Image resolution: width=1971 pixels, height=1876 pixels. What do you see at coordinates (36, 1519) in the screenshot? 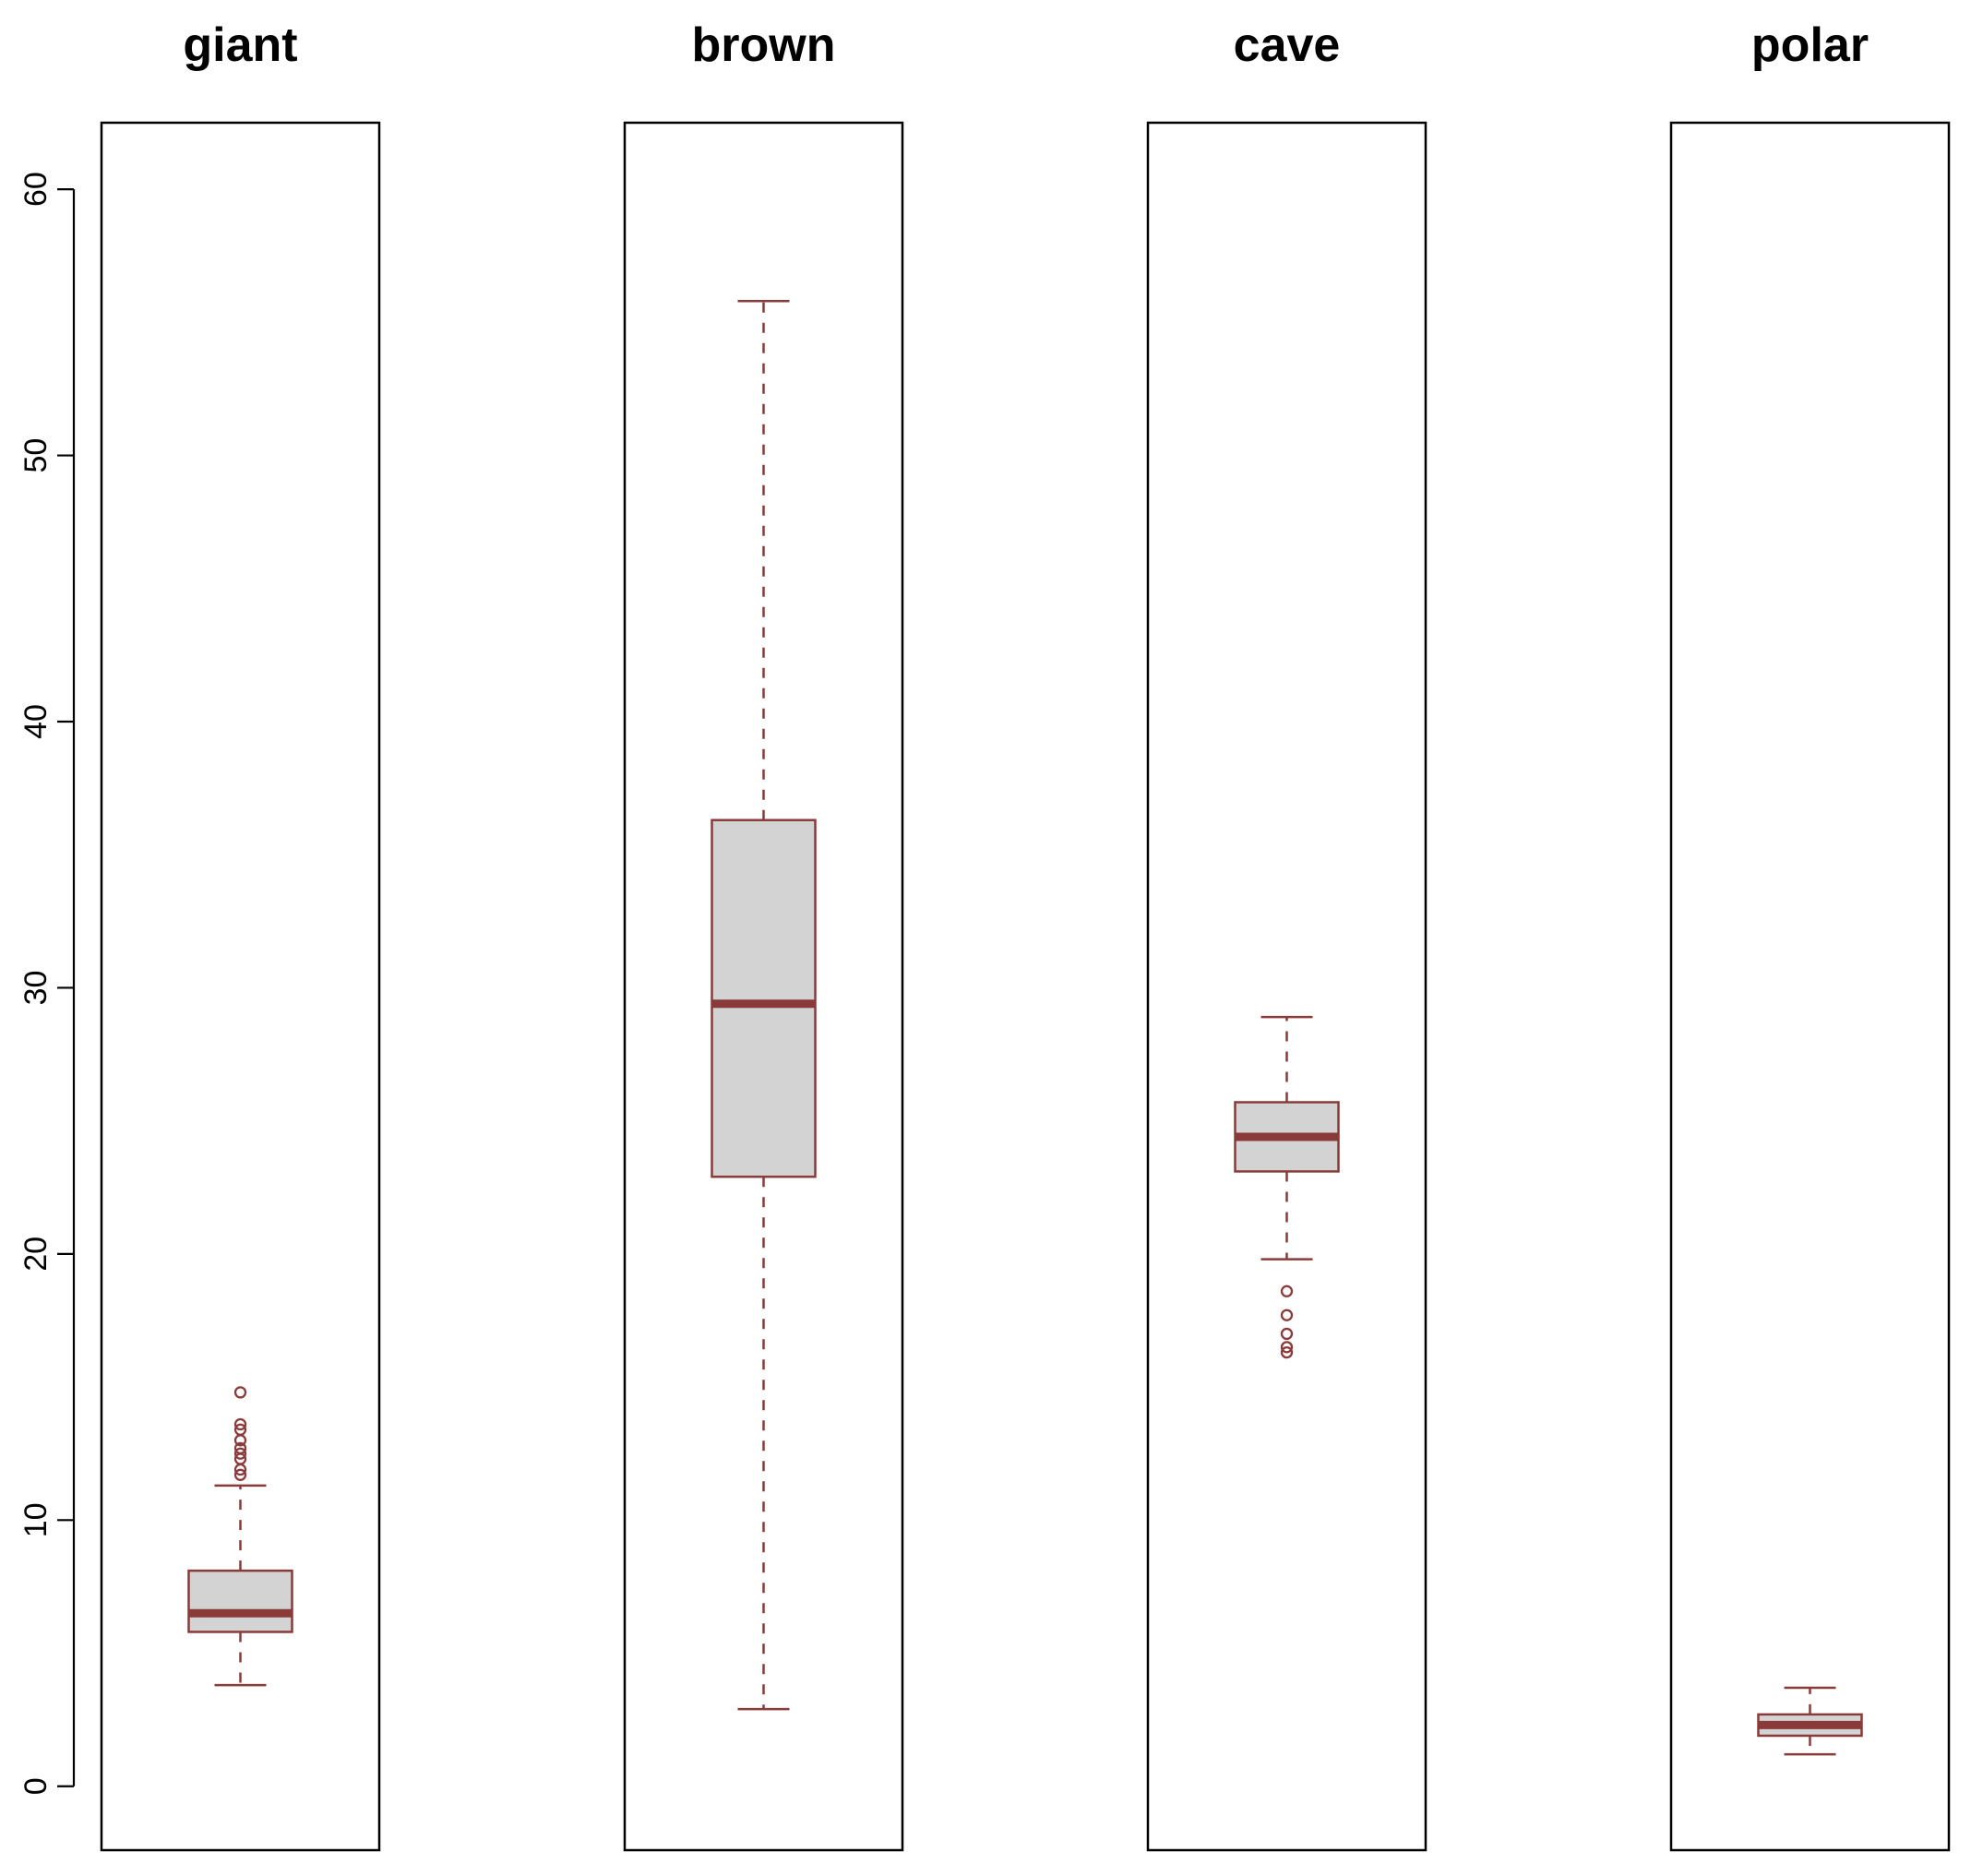
I see `y-tick-label: 10` at bounding box center [36, 1519].